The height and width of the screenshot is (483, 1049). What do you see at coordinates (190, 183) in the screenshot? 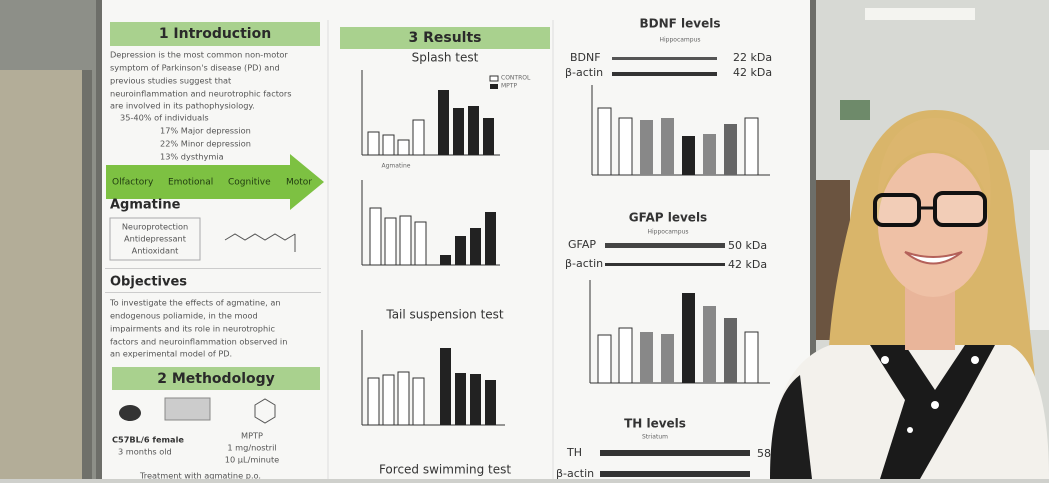
I see `pathway-step: Emotional` at bounding box center [190, 183].